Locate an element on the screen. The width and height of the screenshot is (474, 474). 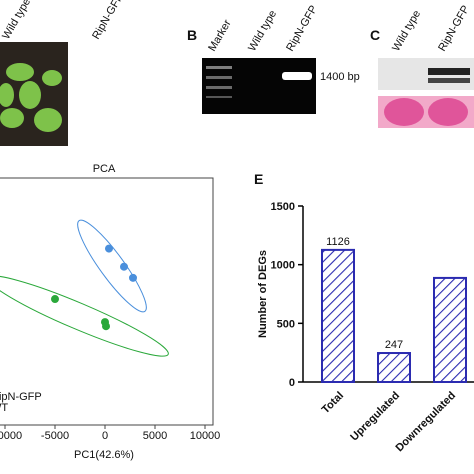
y-tick-label: 1500 is located at coordinates (283, 207).